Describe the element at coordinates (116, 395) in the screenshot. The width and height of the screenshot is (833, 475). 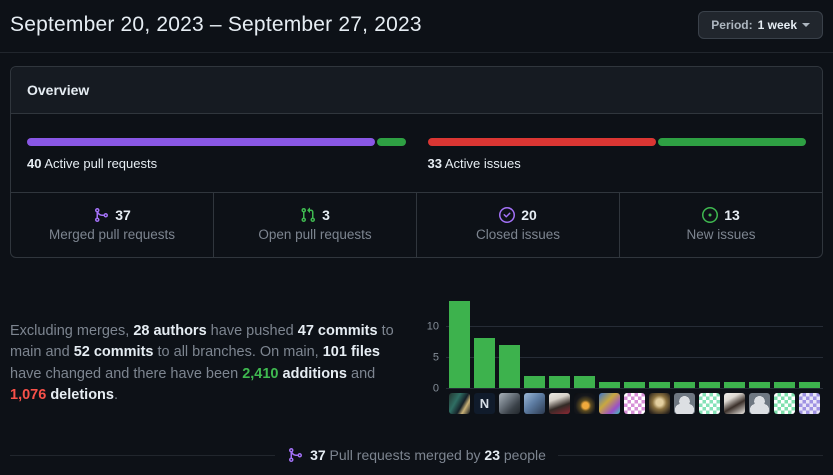
I see `text-segment: .` at that location.